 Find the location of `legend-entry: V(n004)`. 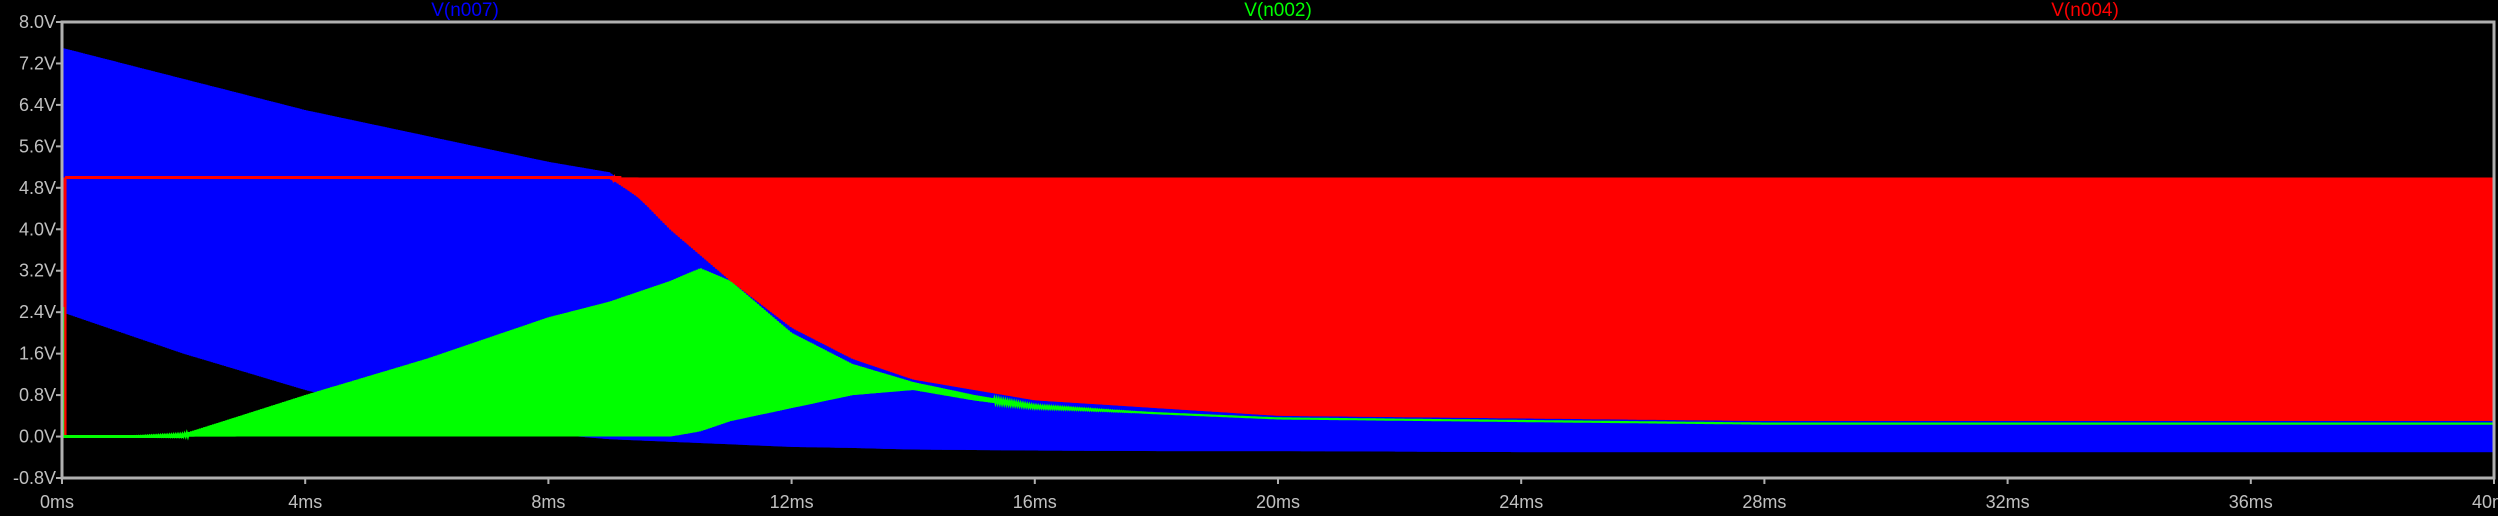

legend-entry: V(n004) is located at coordinates (2085, 10).